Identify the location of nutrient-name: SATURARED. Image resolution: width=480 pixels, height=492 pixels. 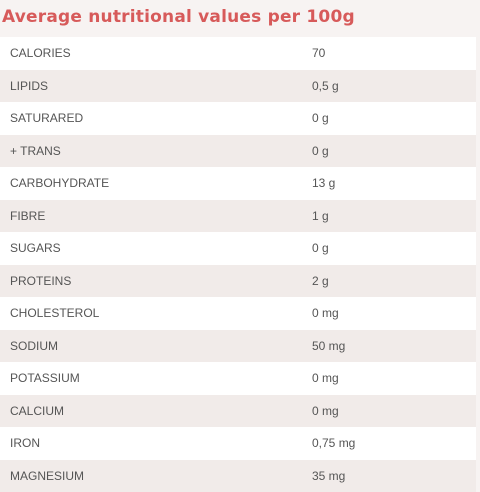
(47, 118).